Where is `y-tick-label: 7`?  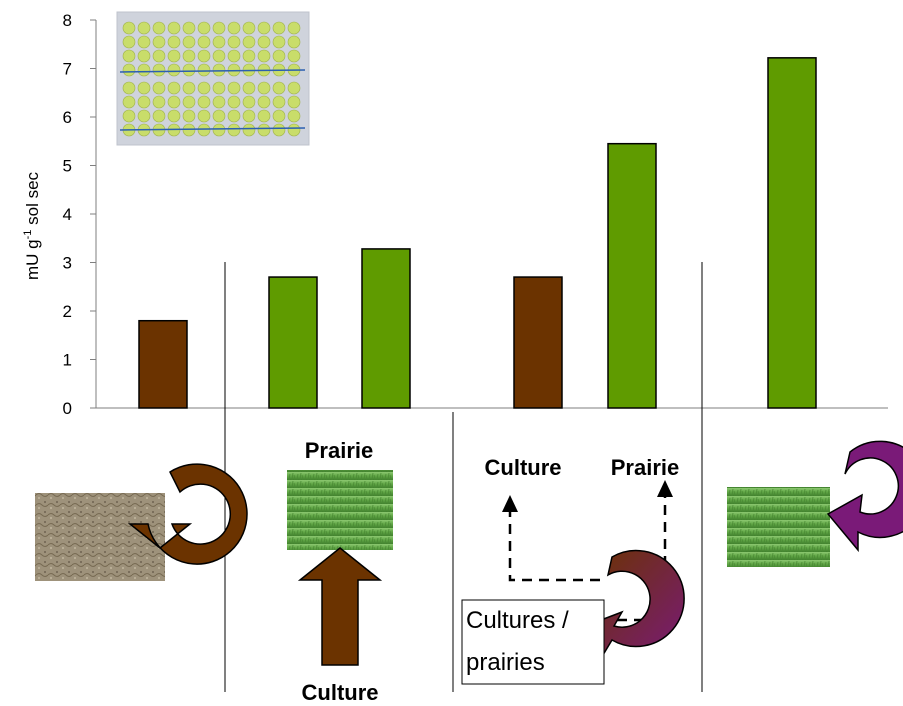 y-tick-label: 7 is located at coordinates (67, 69).